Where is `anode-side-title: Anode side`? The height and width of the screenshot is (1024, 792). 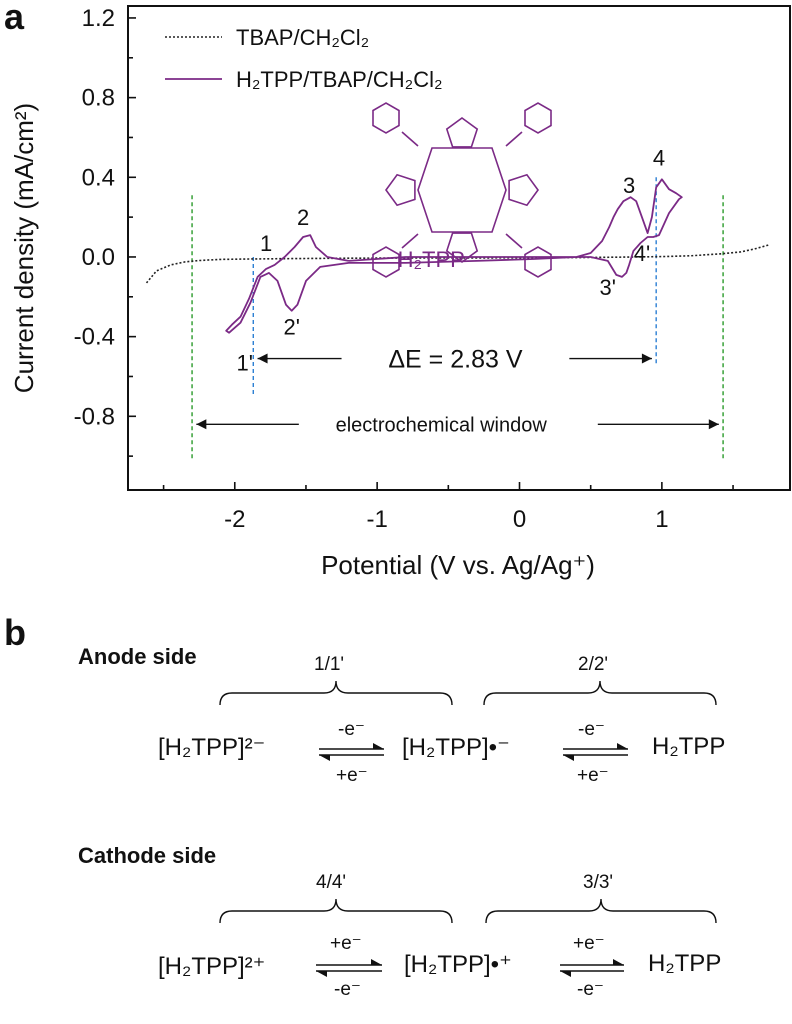 anode-side-title: Anode side is located at coordinates (137, 656).